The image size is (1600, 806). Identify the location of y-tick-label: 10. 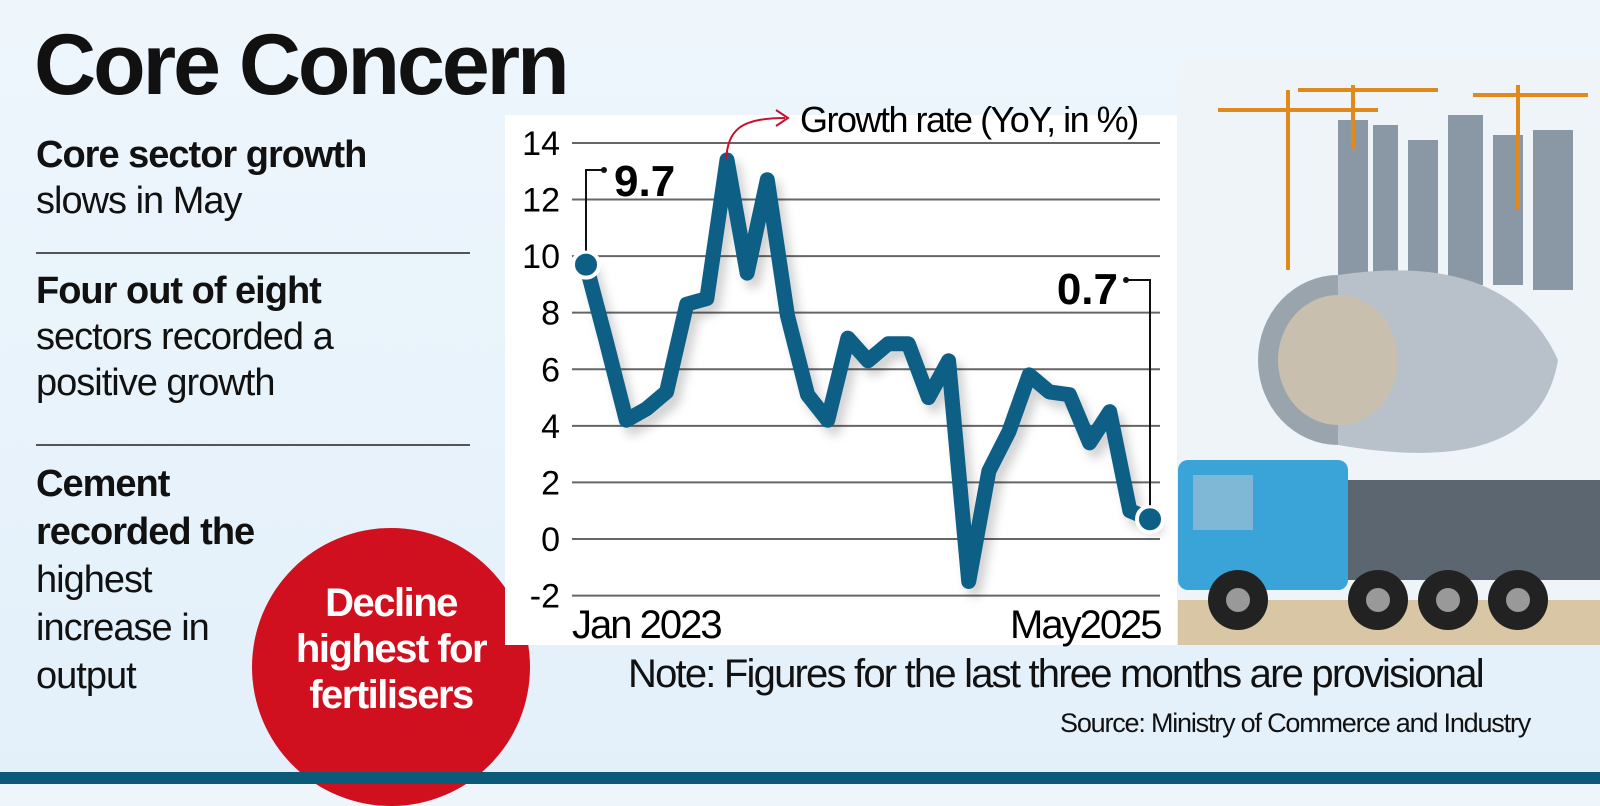
(541, 257).